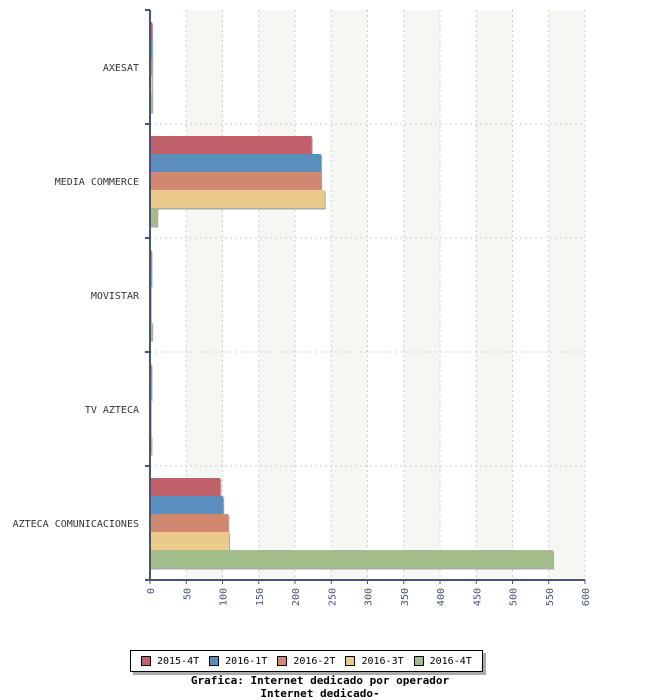  Describe the element at coordinates (405, 597) in the screenshot. I see `x-tick-label: 350` at that location.